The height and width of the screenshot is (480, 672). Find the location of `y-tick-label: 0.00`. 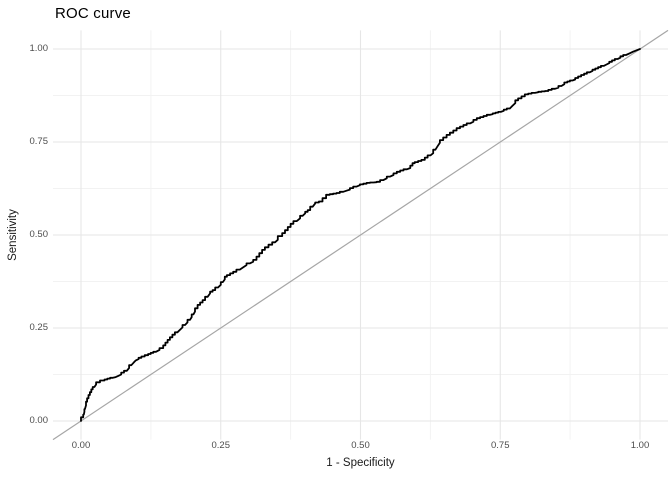

y-tick-label: 0.00 is located at coordinates (39, 420).